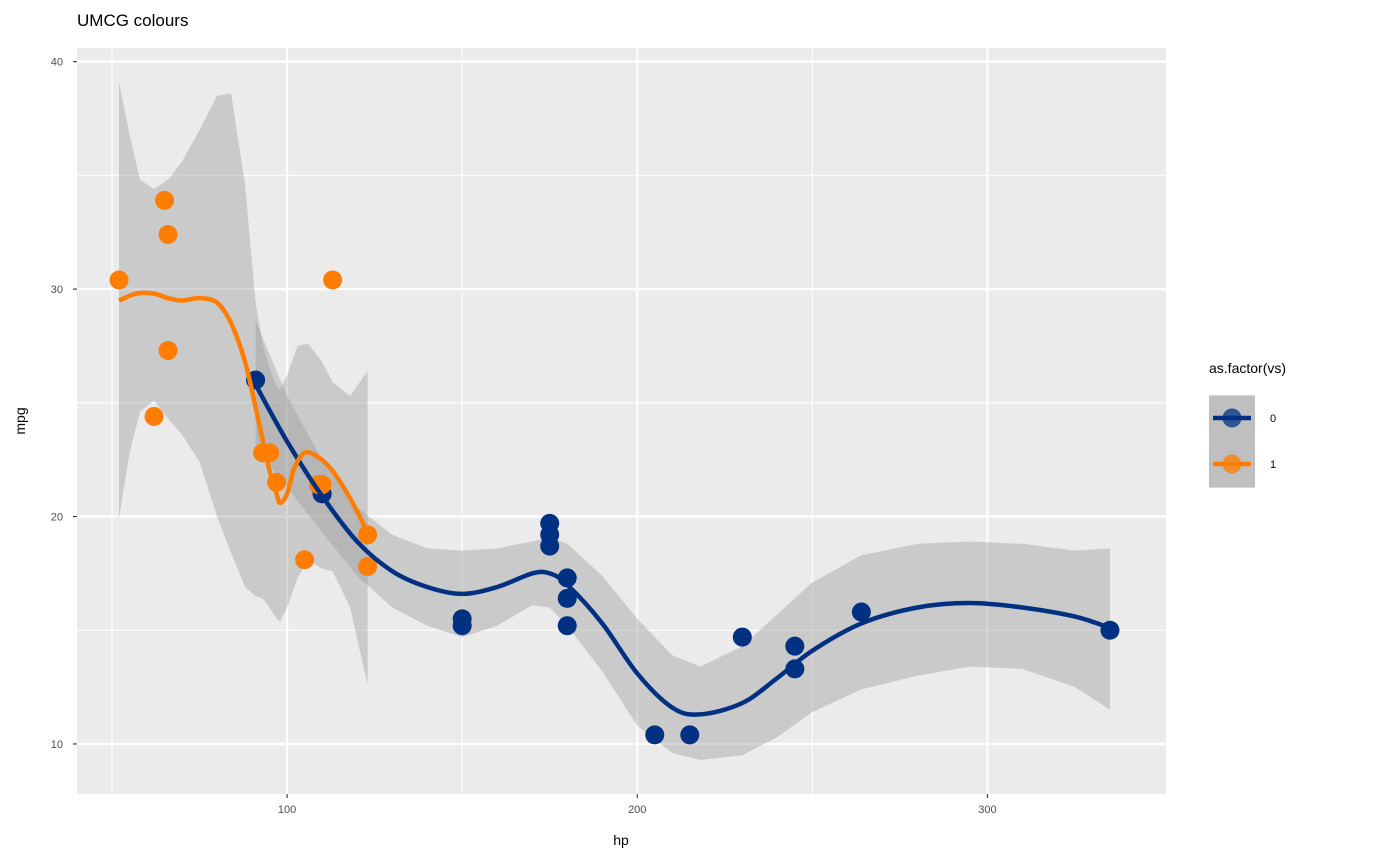 This screenshot has height=866, width=1400. I want to click on x-tick-label: 200, so click(637, 810).